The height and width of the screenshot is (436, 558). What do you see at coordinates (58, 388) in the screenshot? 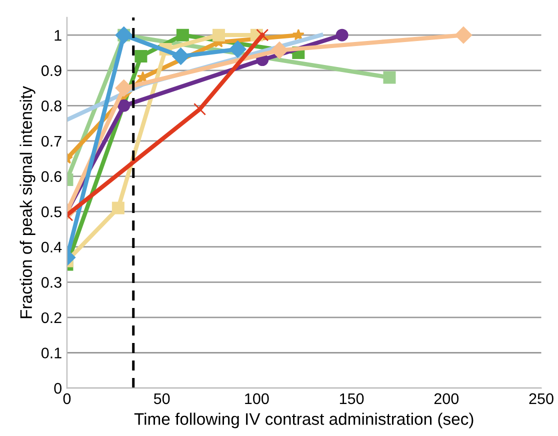
I see `y-tick-label: 0` at bounding box center [58, 388].